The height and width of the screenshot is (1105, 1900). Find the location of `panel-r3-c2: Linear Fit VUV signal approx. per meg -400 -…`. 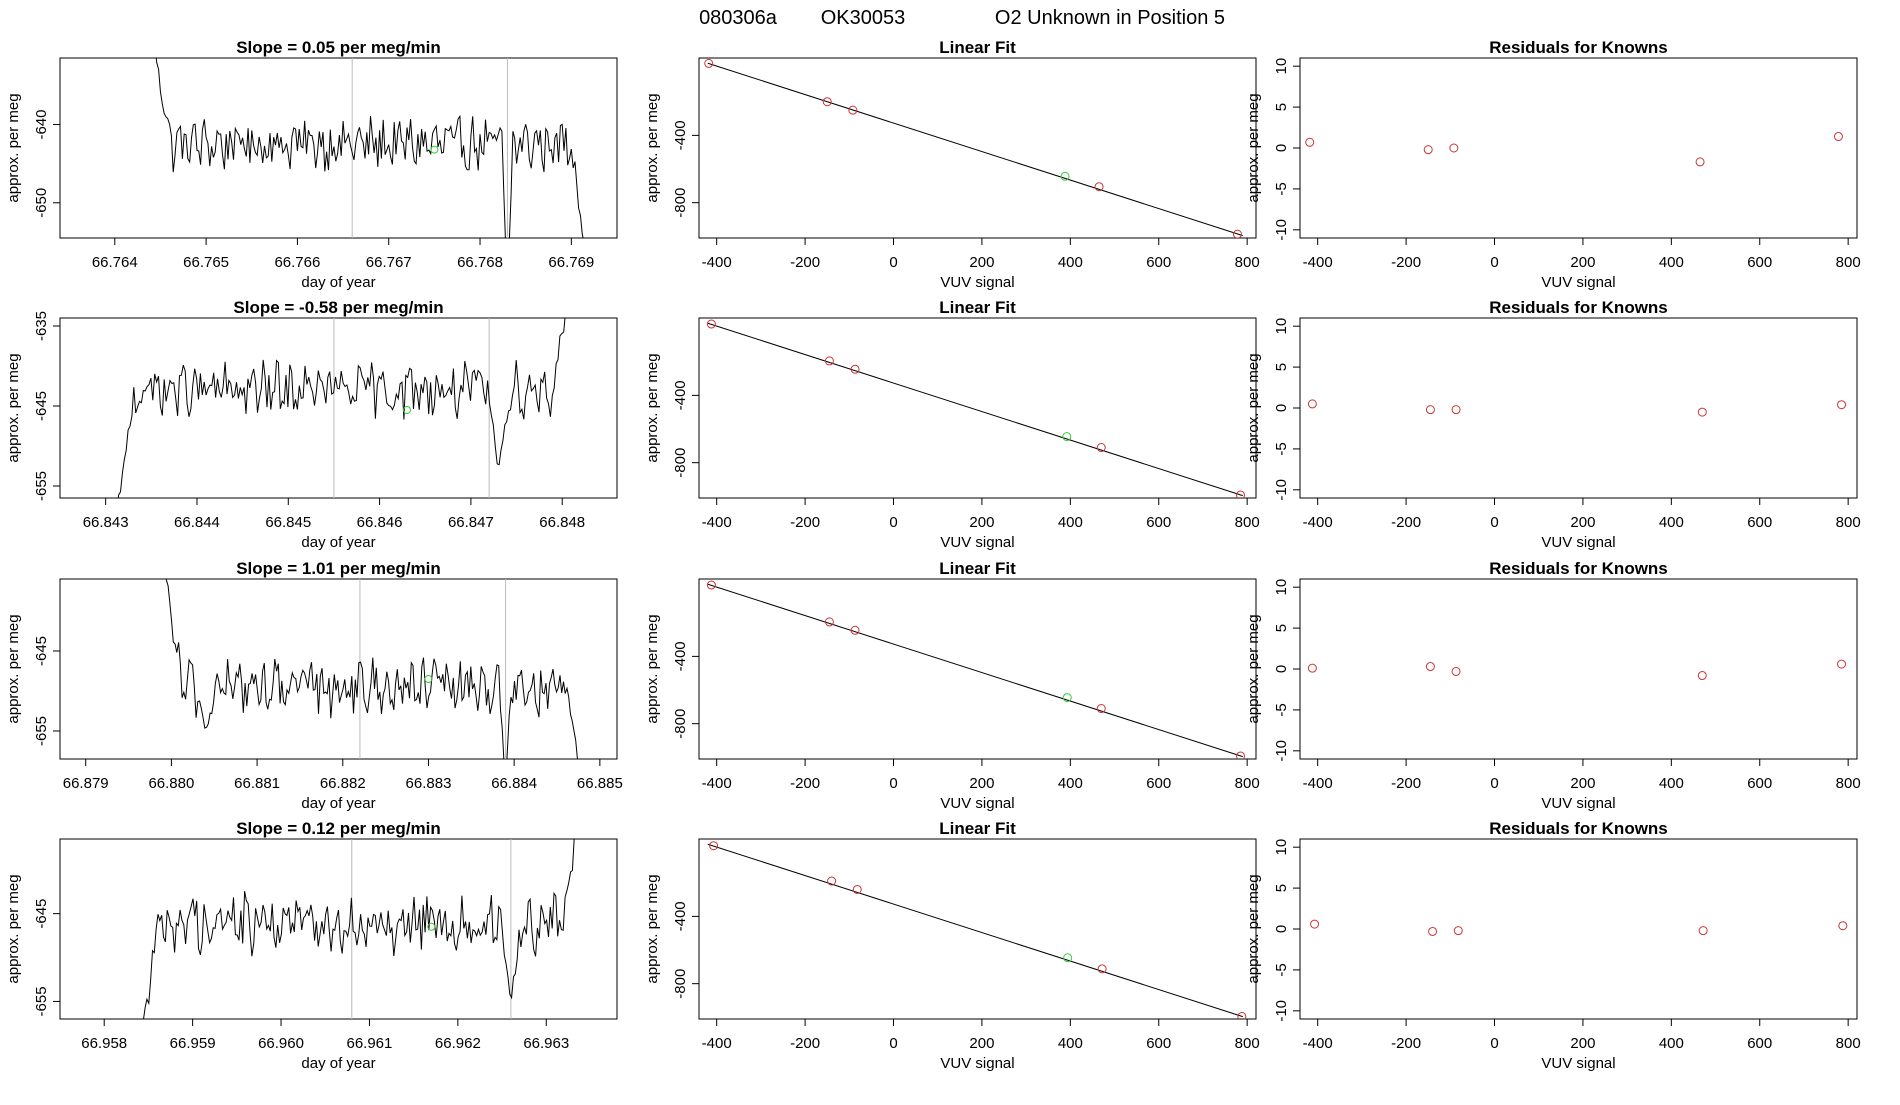

panel-r3-c2: Linear Fit VUV signal approx. per meg -400 -… is located at coordinates (952, 685).